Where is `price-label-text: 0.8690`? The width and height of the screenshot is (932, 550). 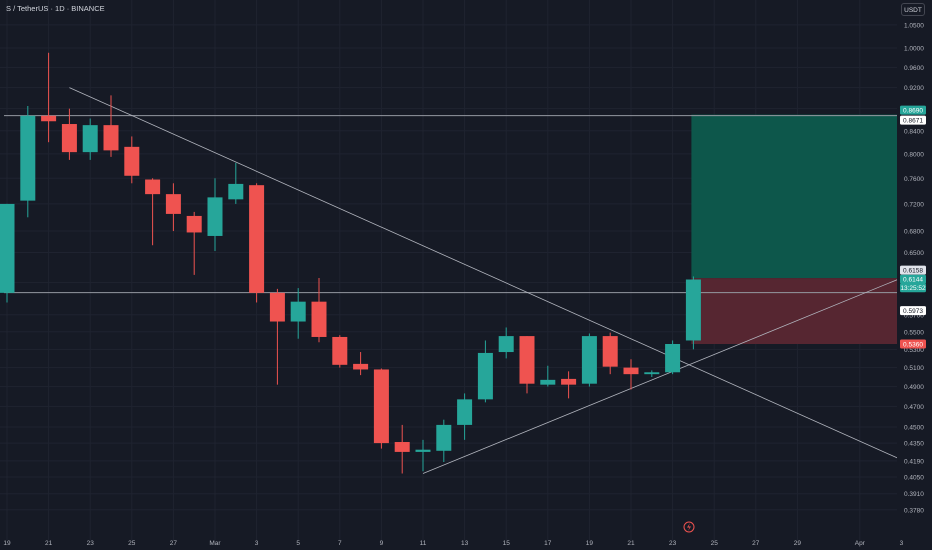
price-label-text: 0.8690 is located at coordinates (913, 111).